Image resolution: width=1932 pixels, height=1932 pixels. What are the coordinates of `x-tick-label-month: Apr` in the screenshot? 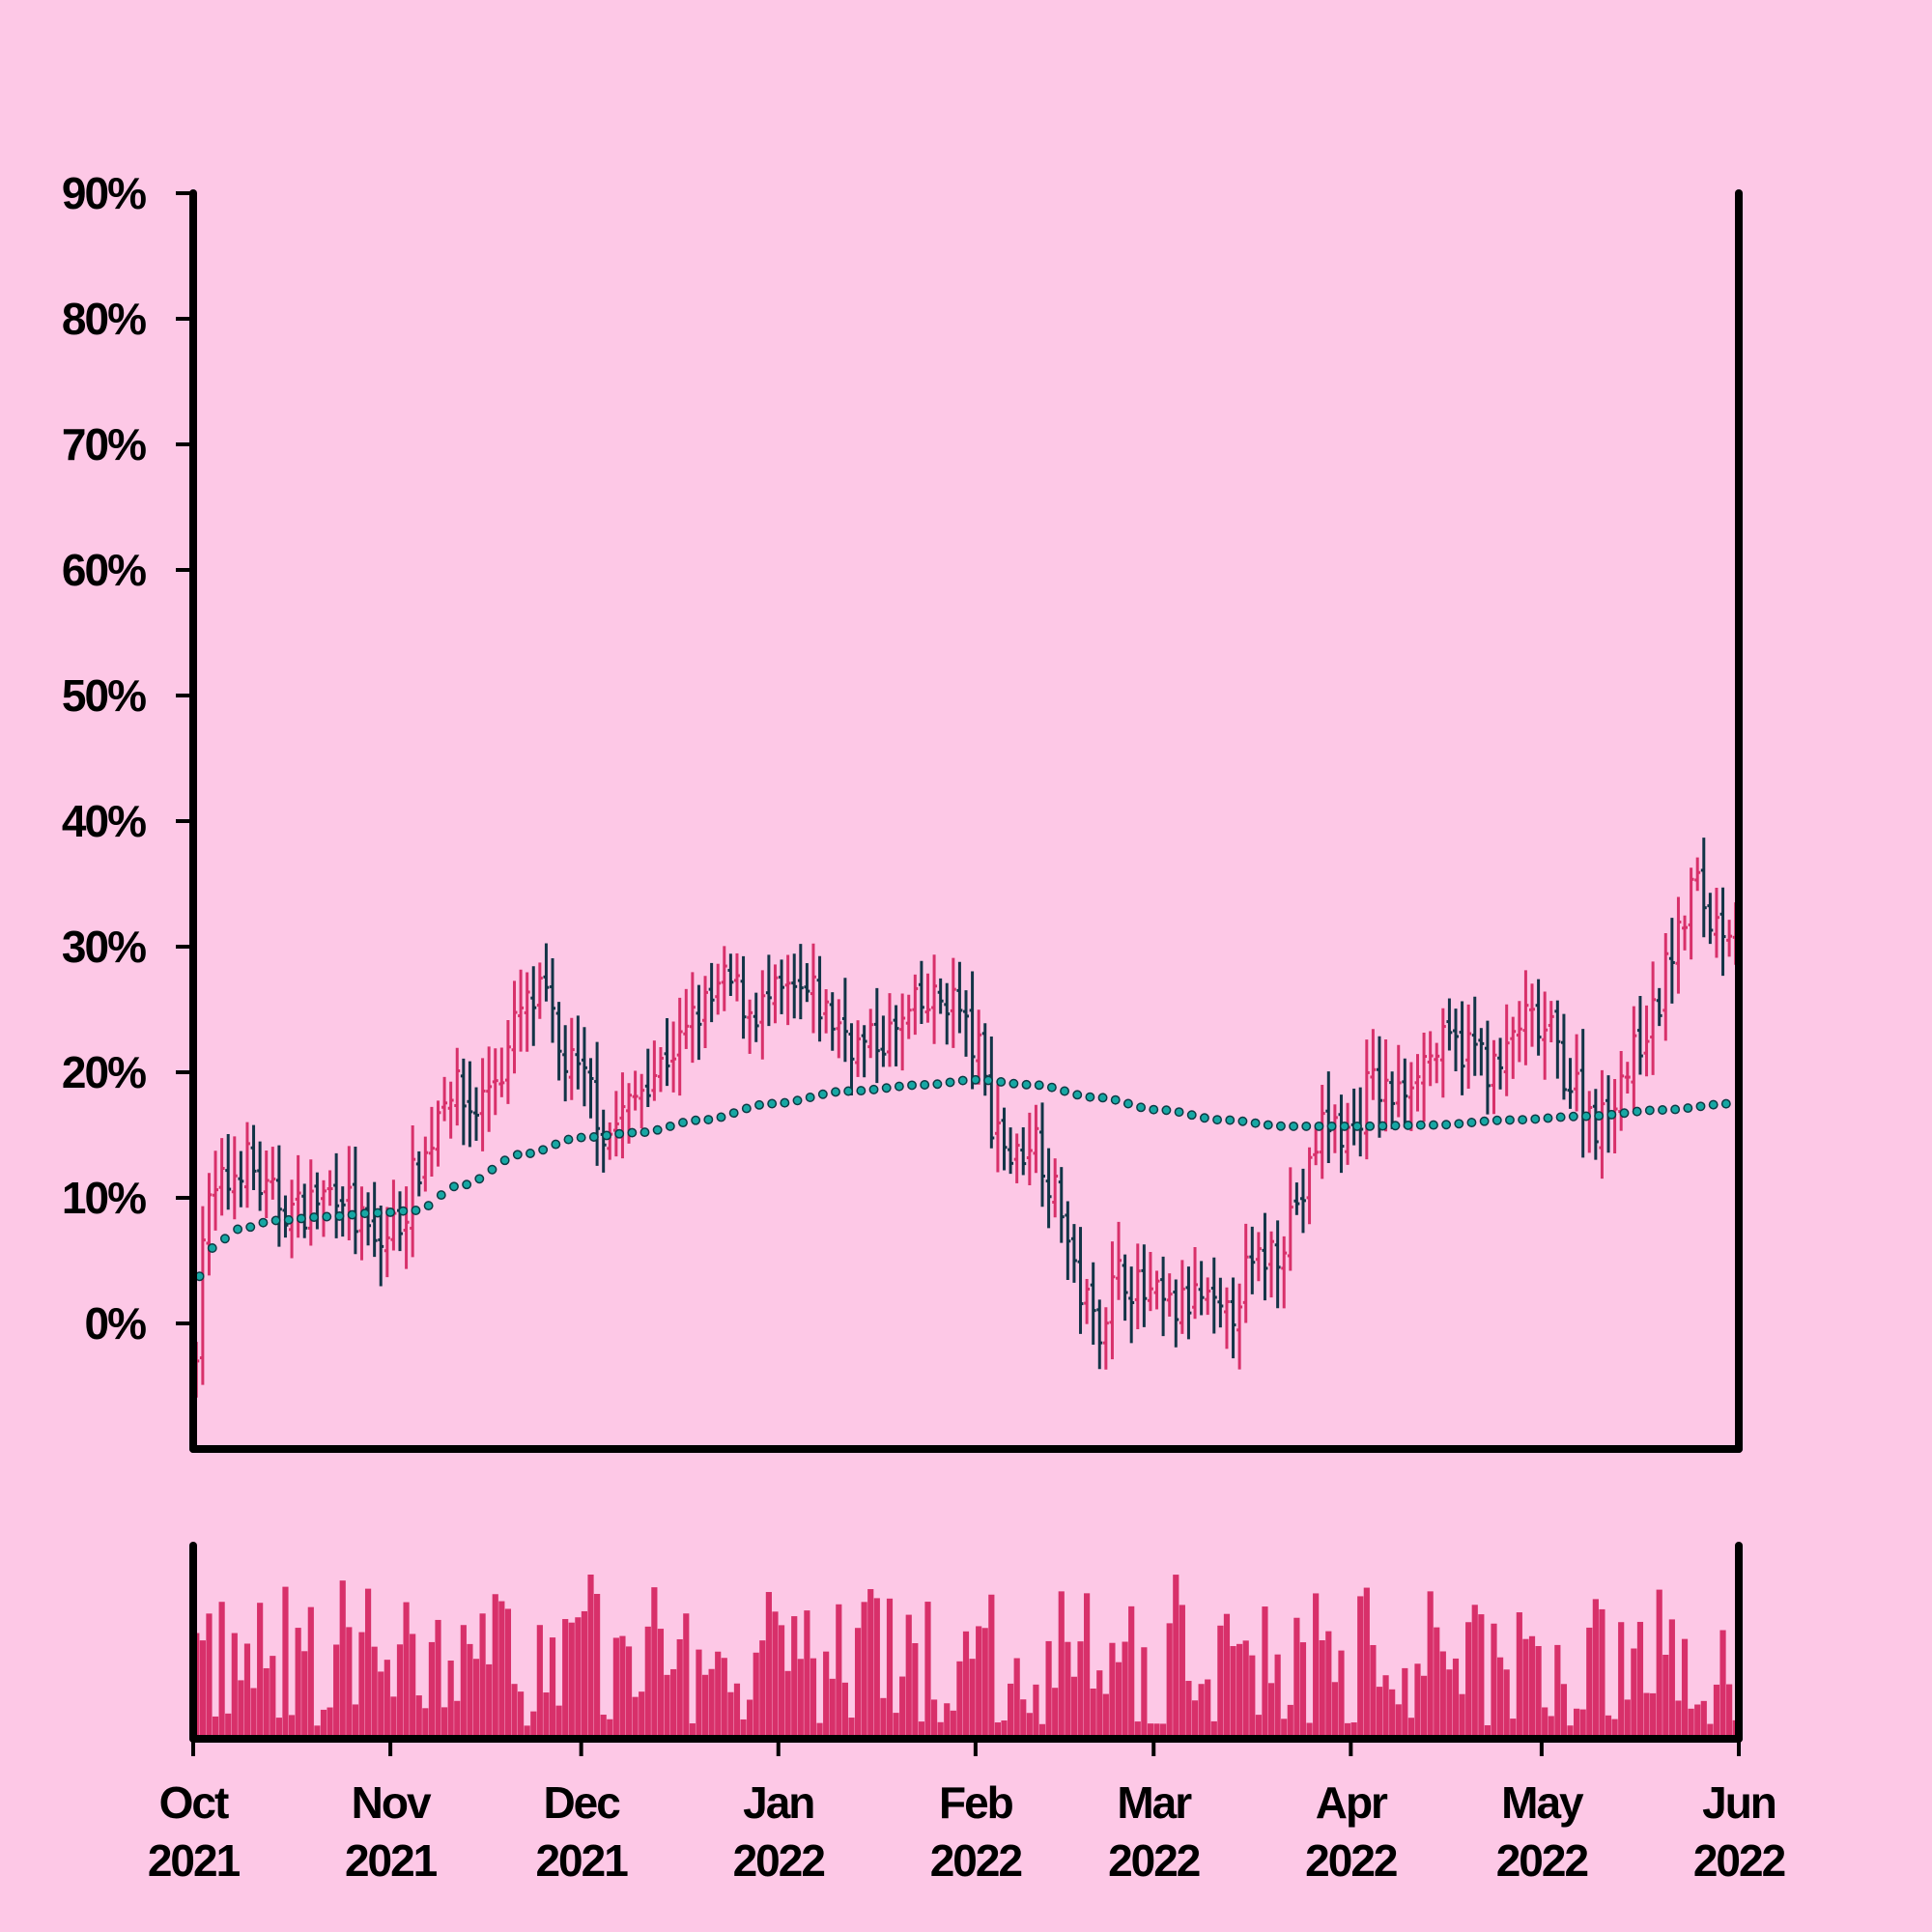 It's located at (1352, 1802).